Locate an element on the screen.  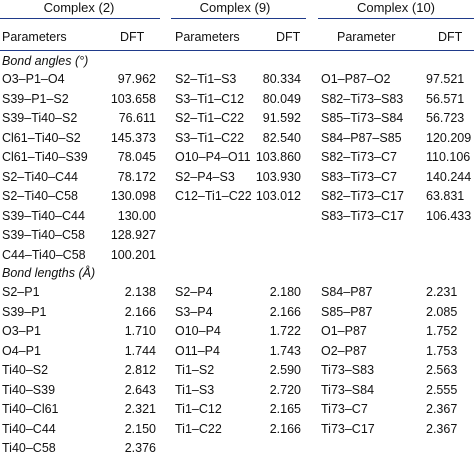
parameter-cell: S2–Ti1–C22 is located at coordinates (210, 118).